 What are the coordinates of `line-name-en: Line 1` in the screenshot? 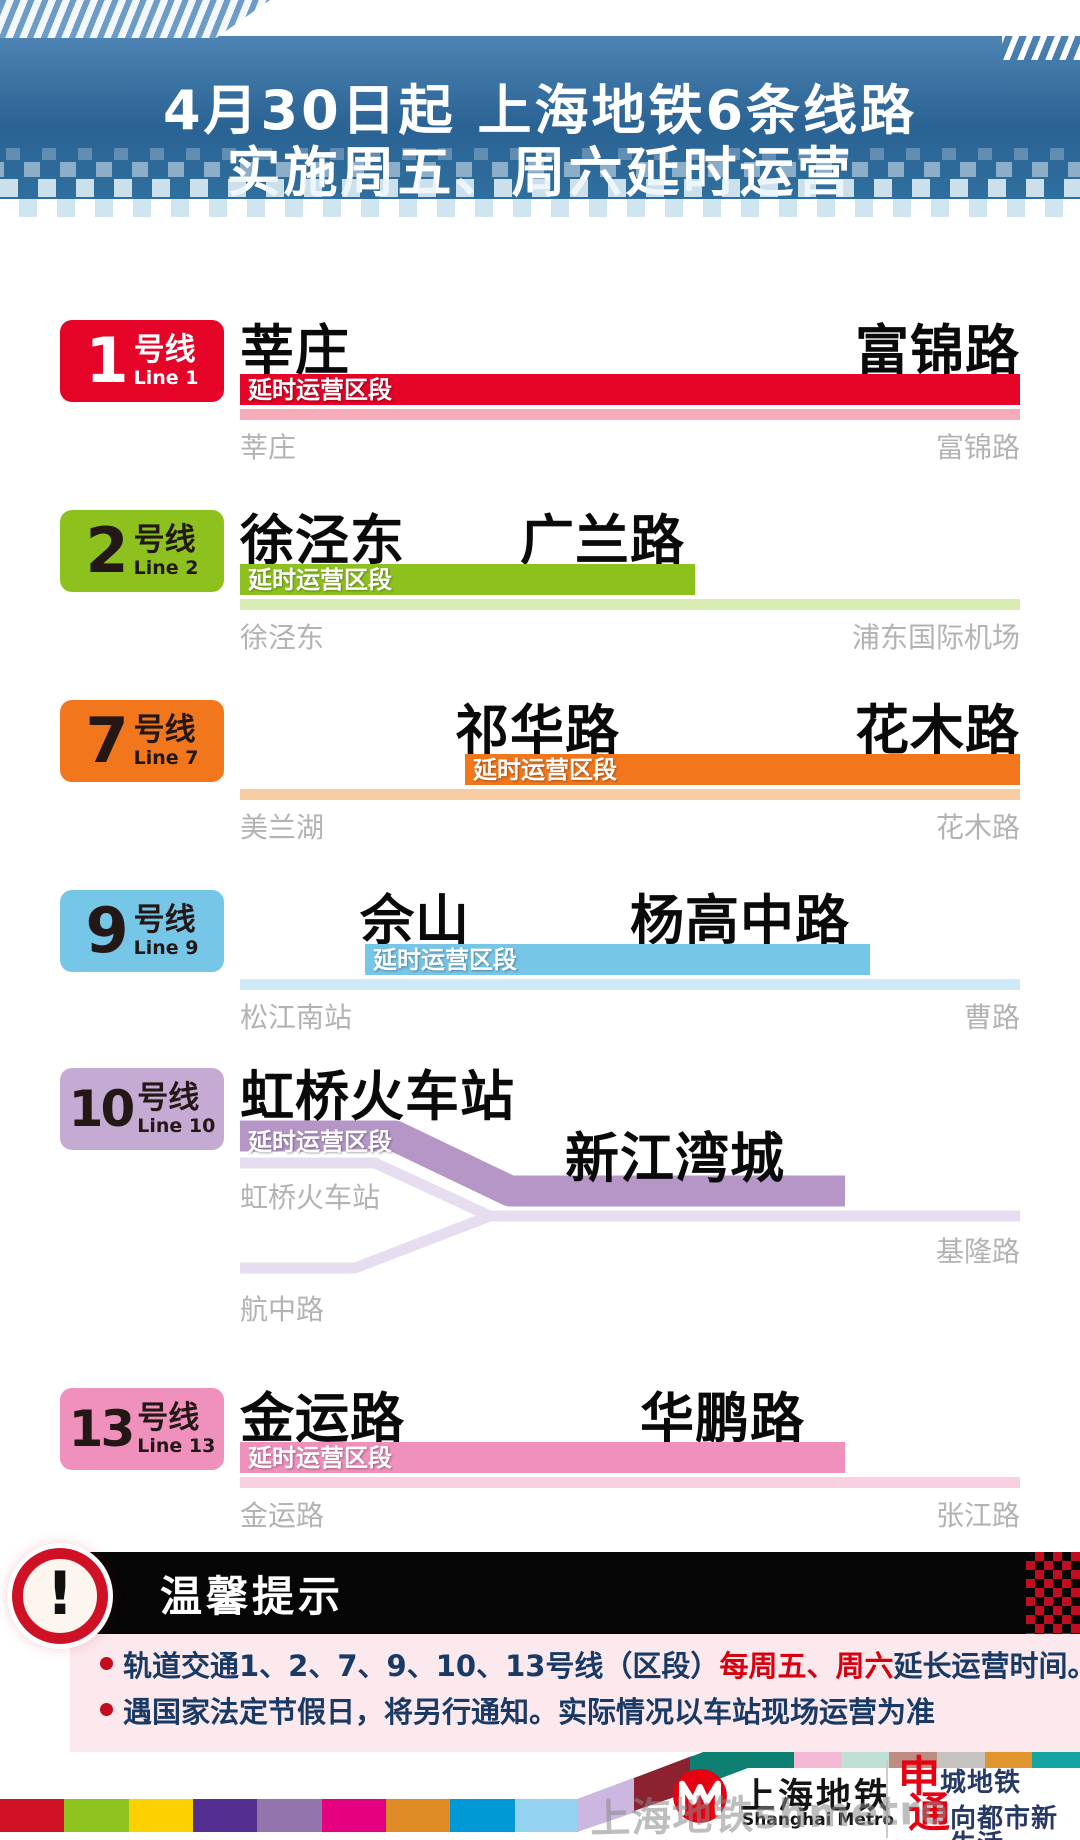 It's located at (166, 377).